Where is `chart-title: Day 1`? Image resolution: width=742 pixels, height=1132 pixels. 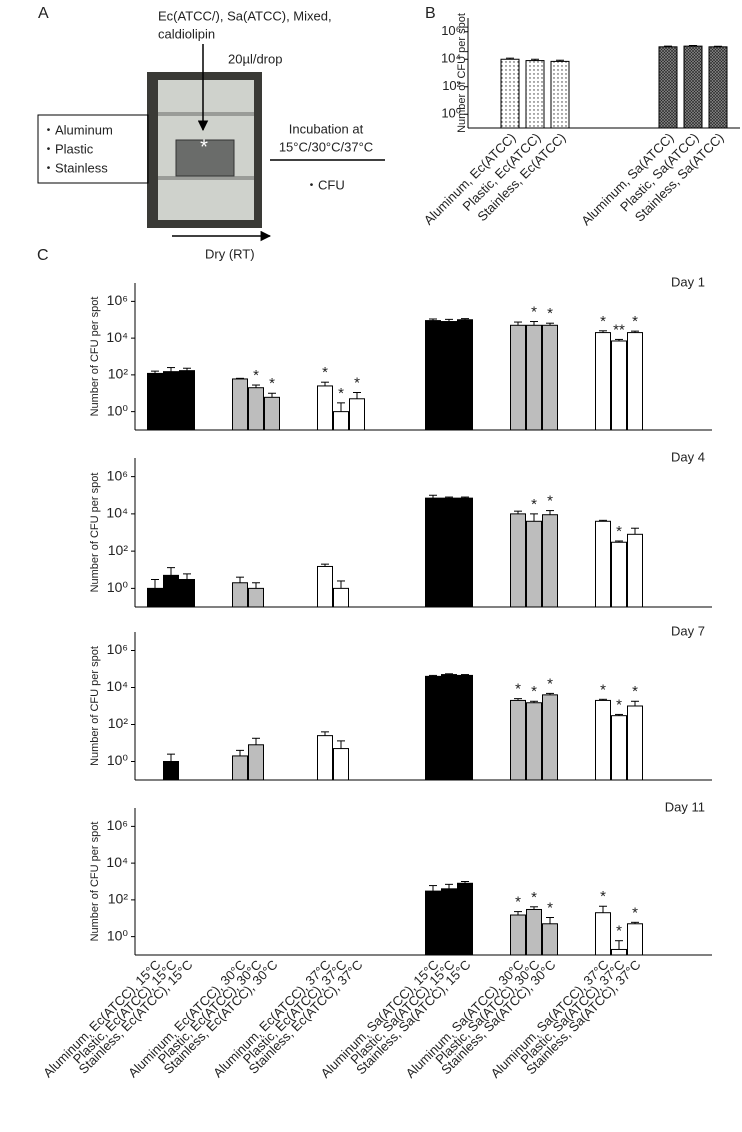
chart-title: Day 1 is located at coordinates (688, 281).